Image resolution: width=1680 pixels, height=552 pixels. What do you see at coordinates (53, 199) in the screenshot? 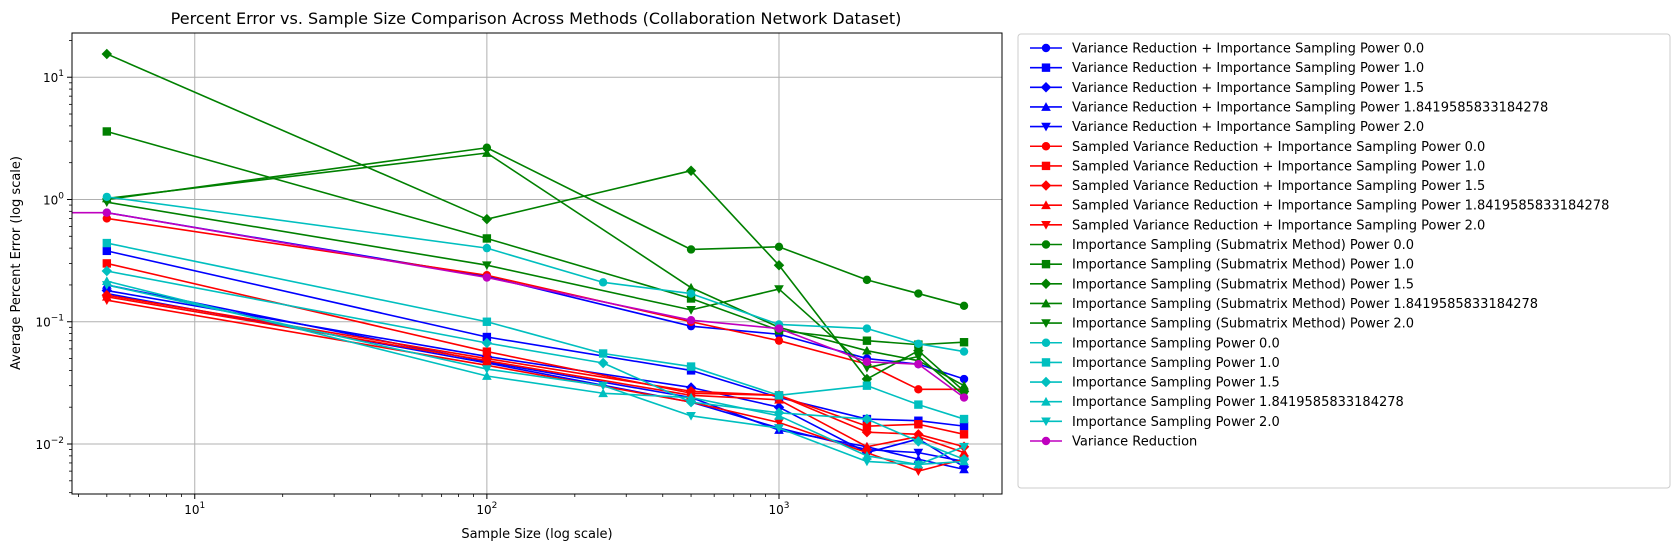
I see `y-tick-label: 10⁰` at bounding box center [53, 199].